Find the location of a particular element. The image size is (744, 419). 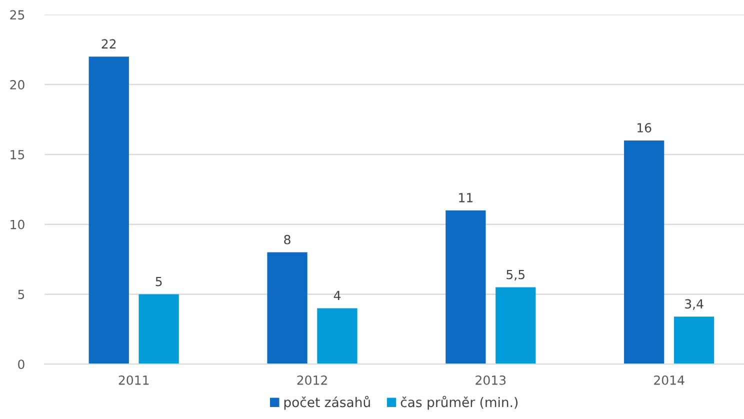

y-tick-label: 10 is located at coordinates (17, 225).